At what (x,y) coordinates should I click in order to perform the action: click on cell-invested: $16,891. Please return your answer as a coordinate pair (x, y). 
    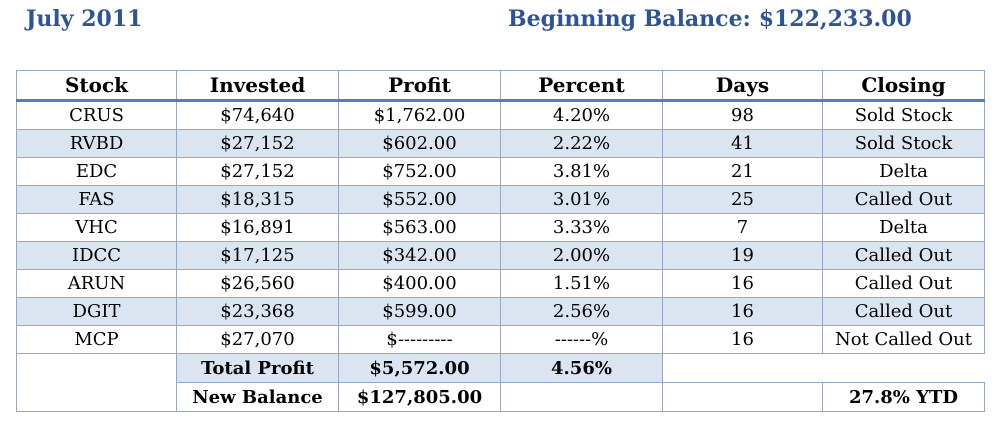
    Looking at the image, I should click on (257, 227).